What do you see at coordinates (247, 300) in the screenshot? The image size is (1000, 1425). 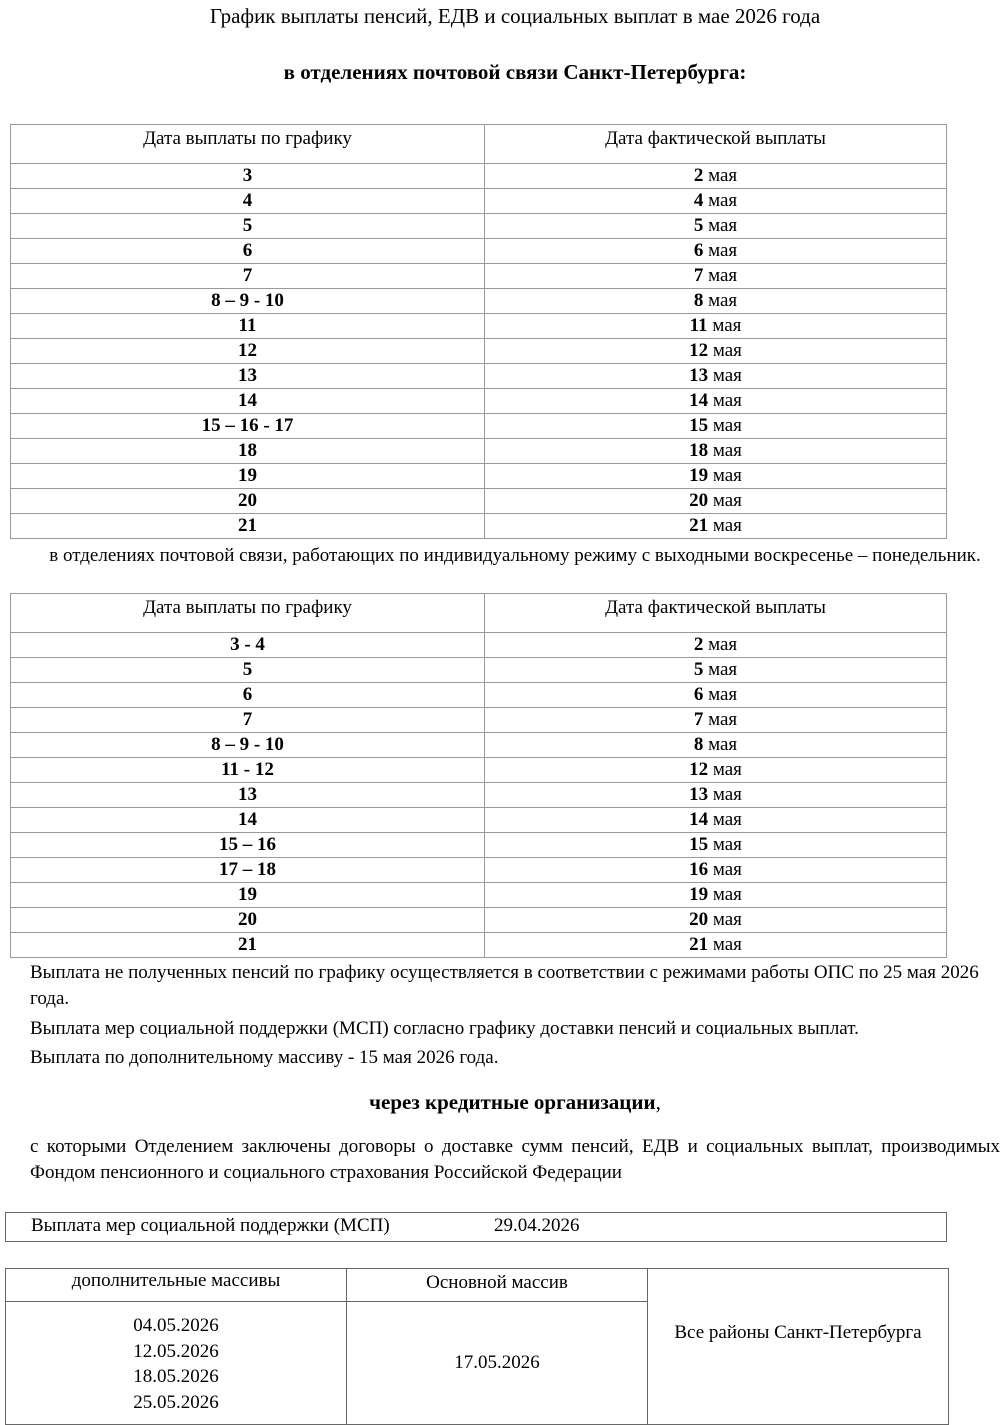 I see `scheduled-date-value: 8 – 9 - 10` at bounding box center [247, 300].